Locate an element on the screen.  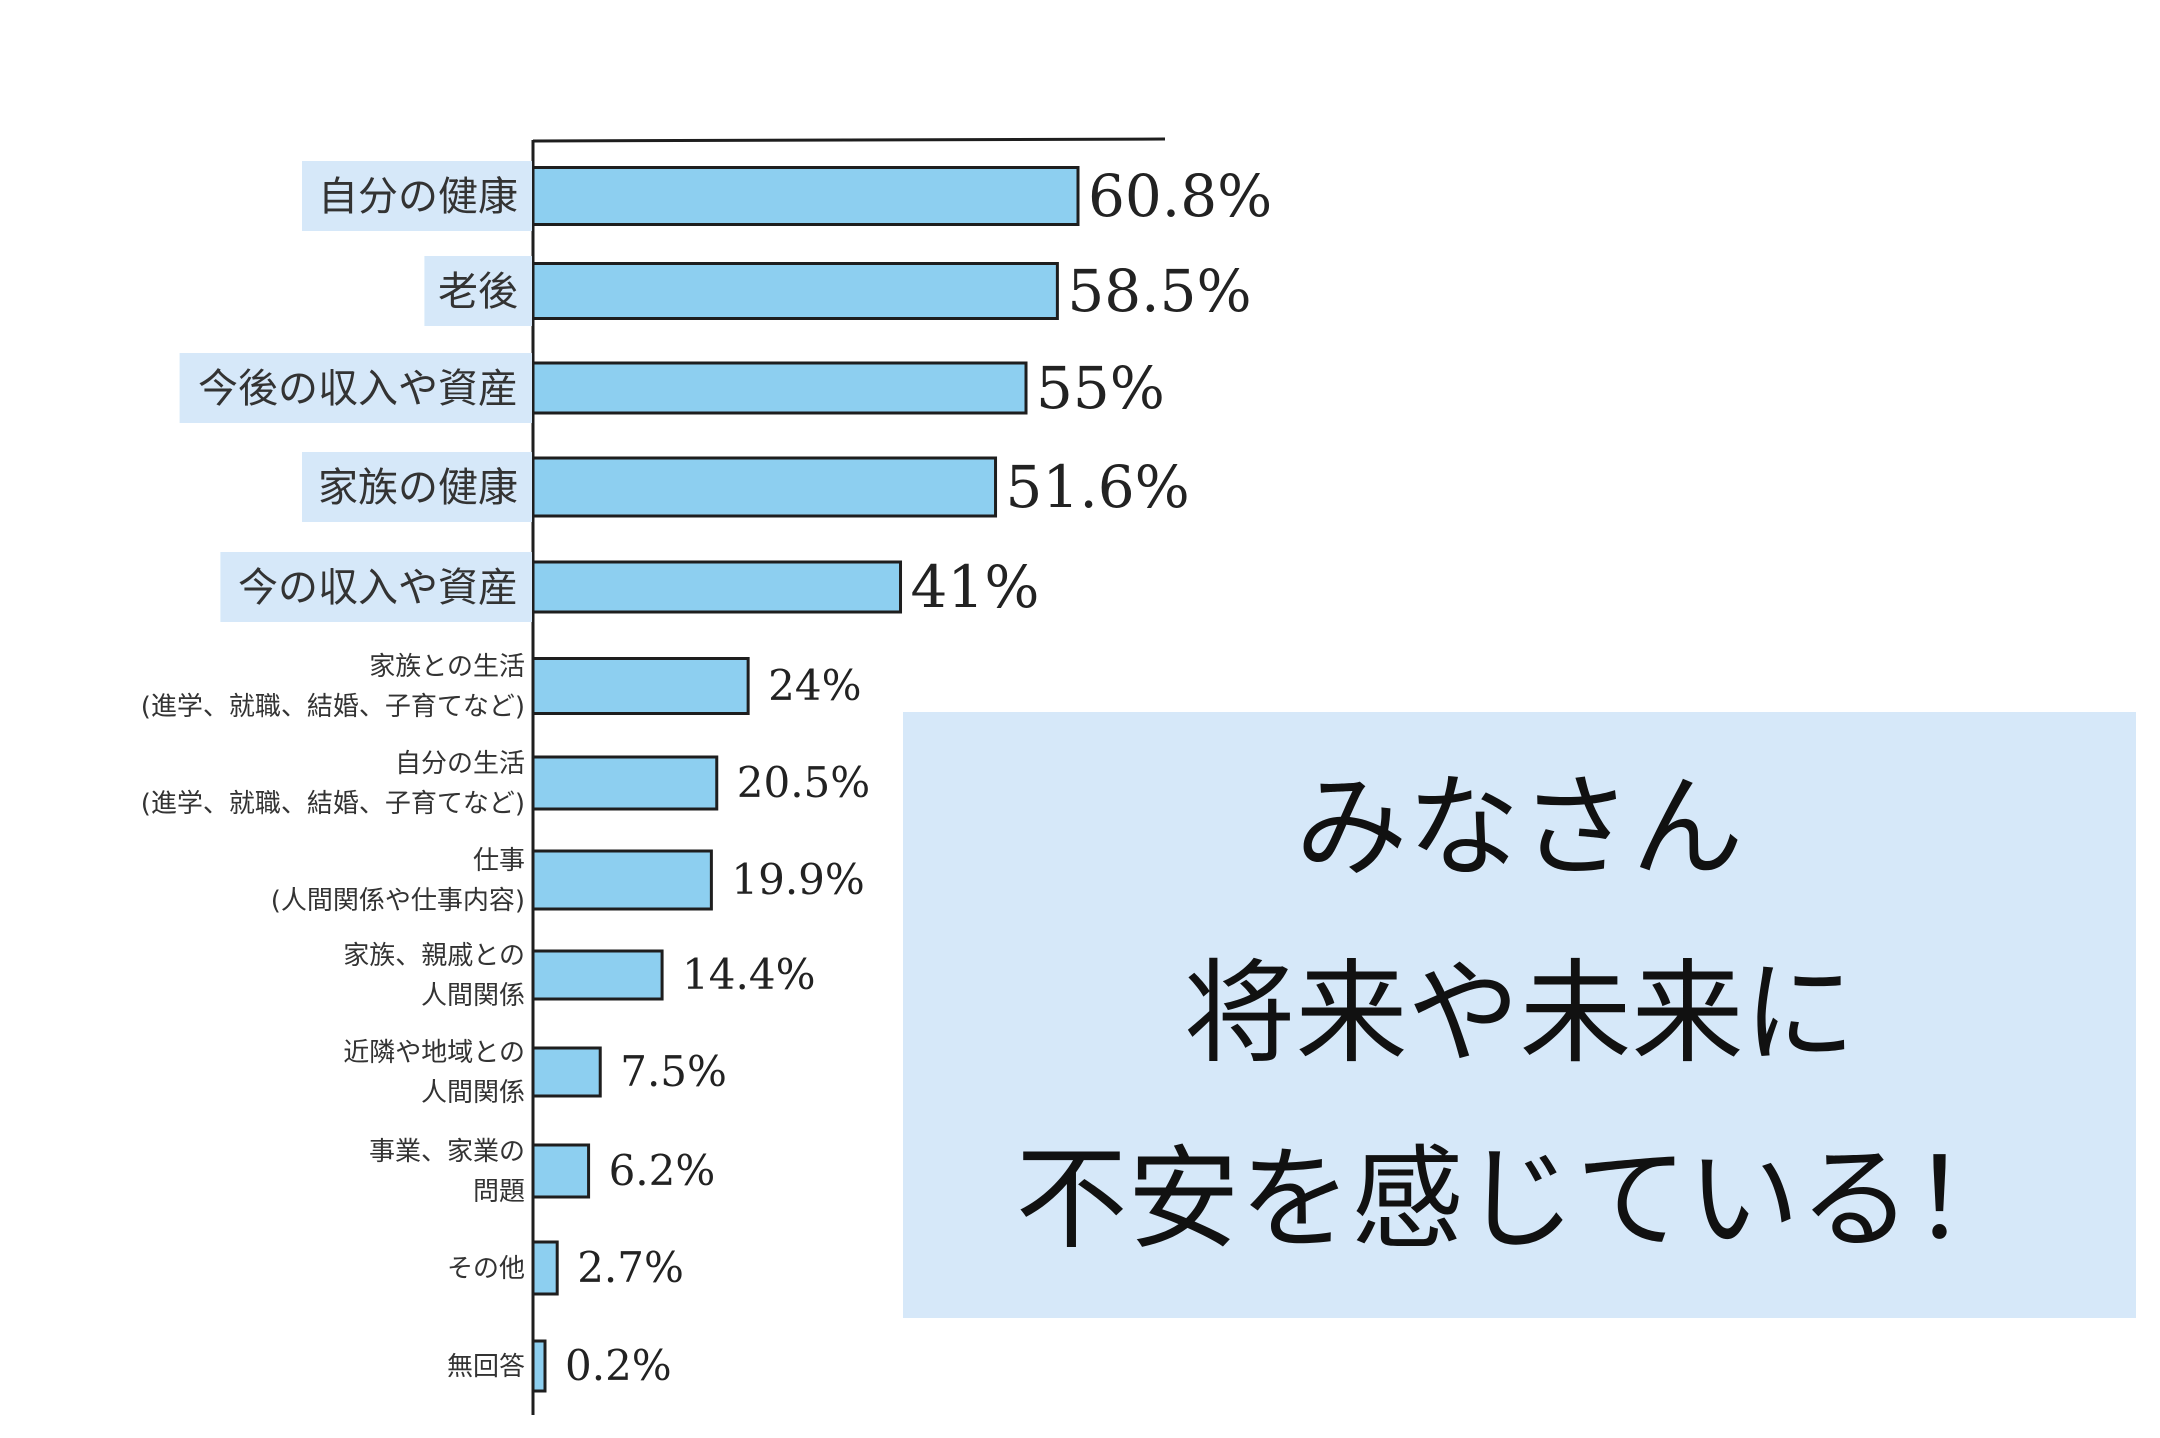
bar-value-label: 41% is located at coordinates (975, 587).